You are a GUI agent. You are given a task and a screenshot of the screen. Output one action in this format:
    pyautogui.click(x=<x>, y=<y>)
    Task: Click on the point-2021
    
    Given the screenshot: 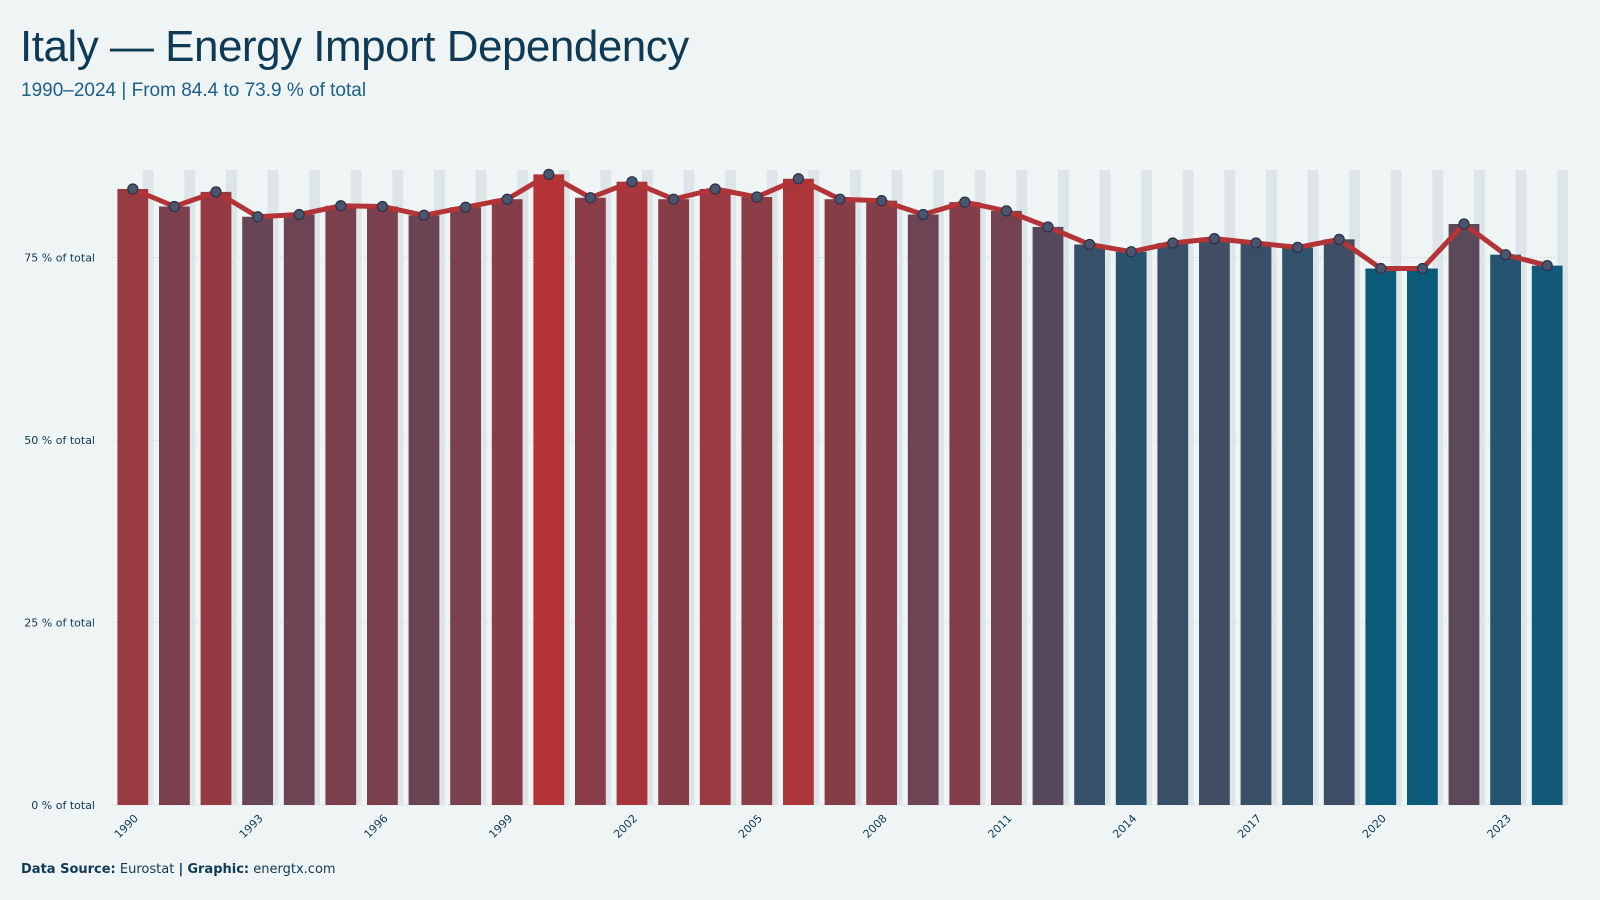 What is the action you would take?
    pyautogui.click(x=1422, y=268)
    